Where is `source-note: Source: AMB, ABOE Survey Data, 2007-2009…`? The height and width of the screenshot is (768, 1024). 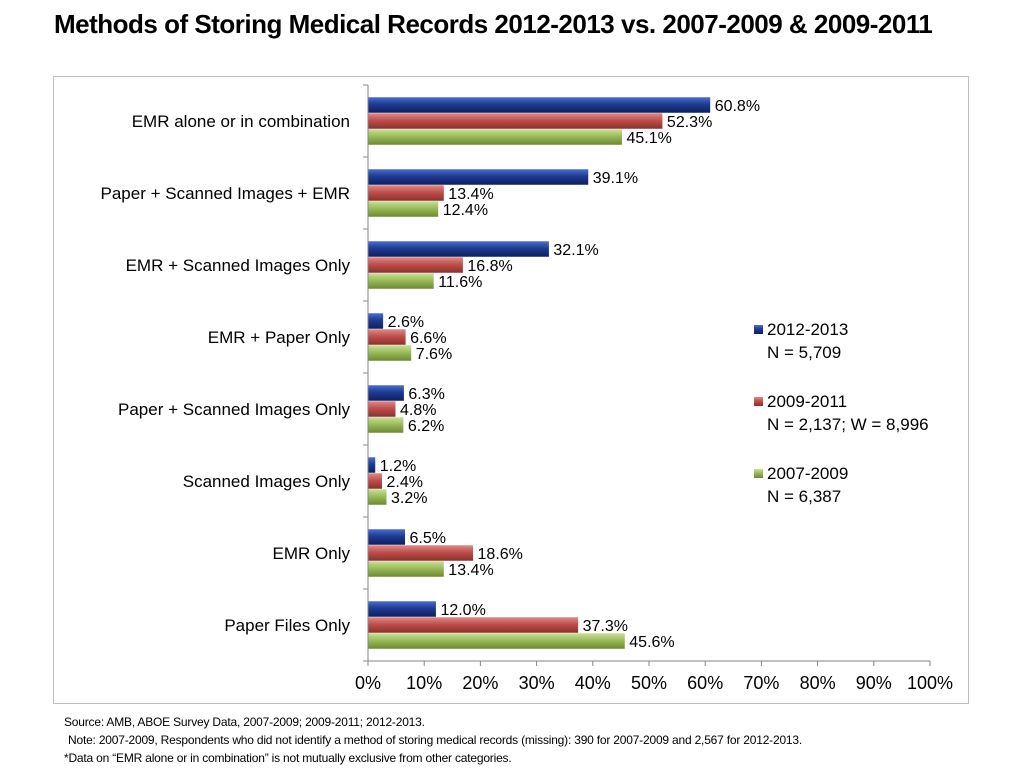 source-note: Source: AMB, ABOE Survey Data, 2007-2009… is located at coordinates (244, 722).